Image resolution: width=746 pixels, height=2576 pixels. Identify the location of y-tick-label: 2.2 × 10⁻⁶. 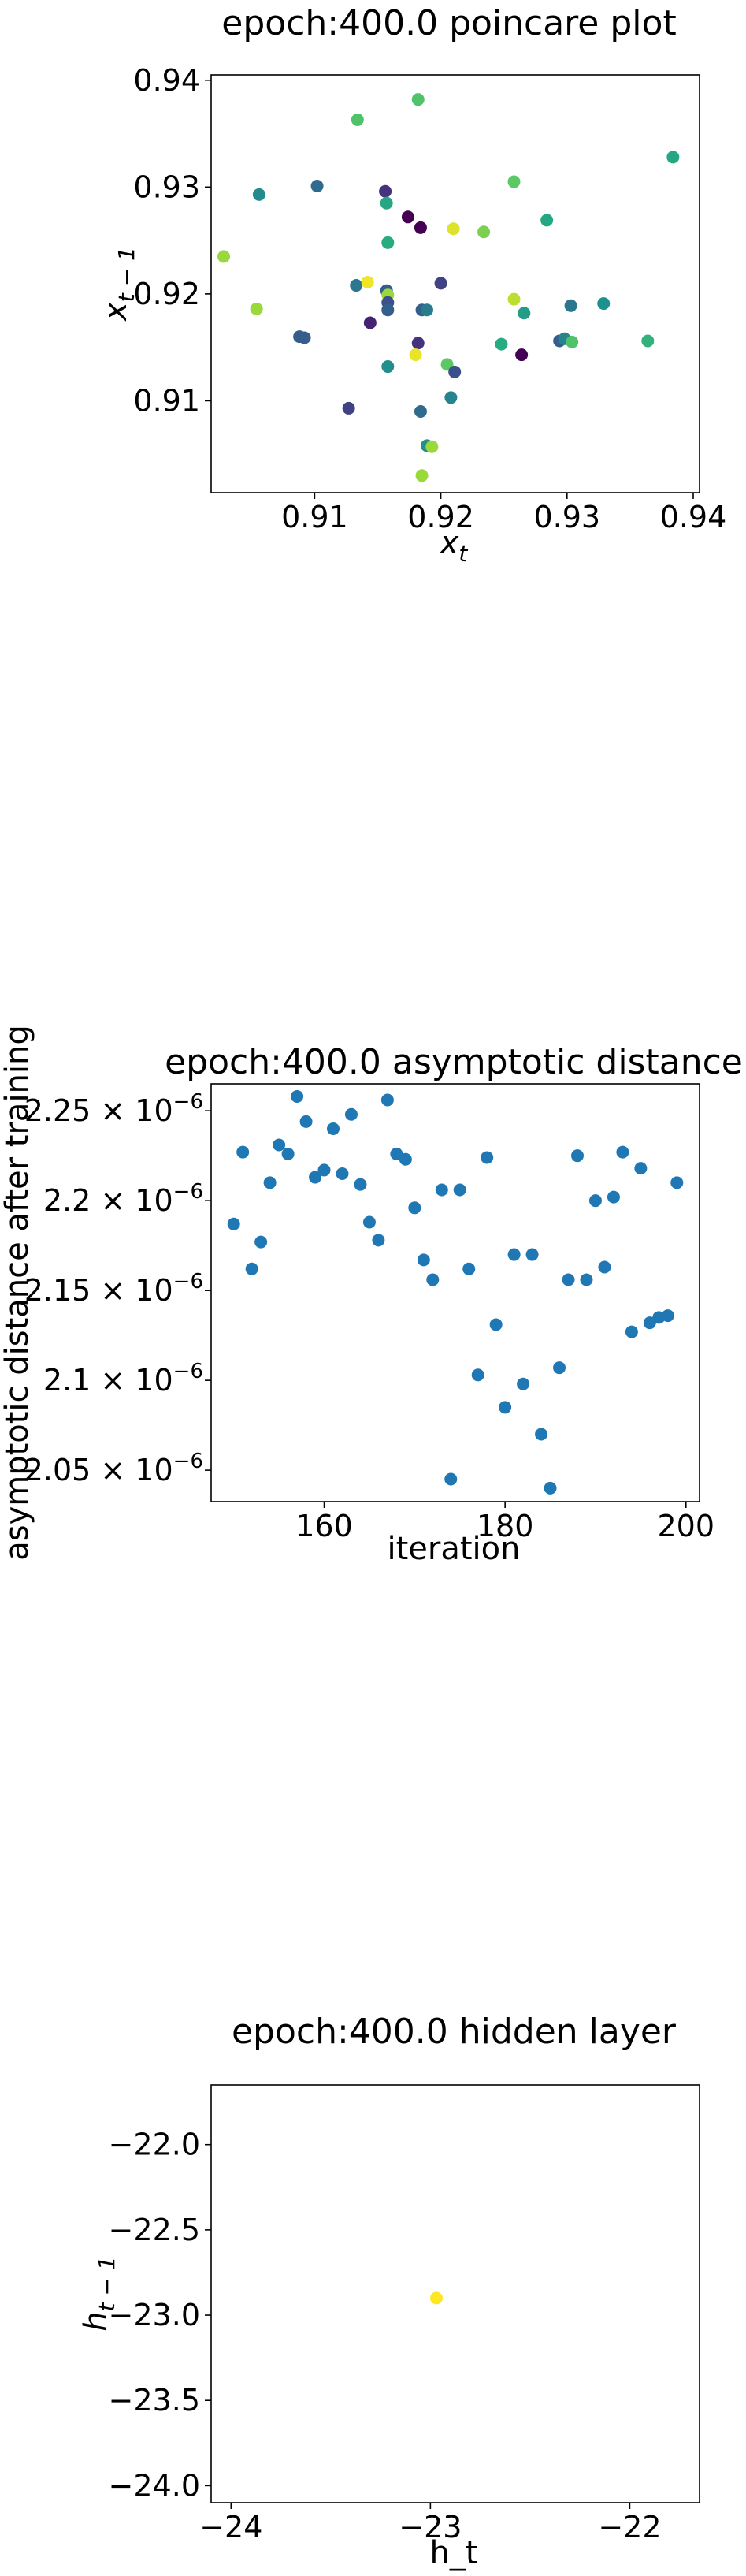
(123, 1199).